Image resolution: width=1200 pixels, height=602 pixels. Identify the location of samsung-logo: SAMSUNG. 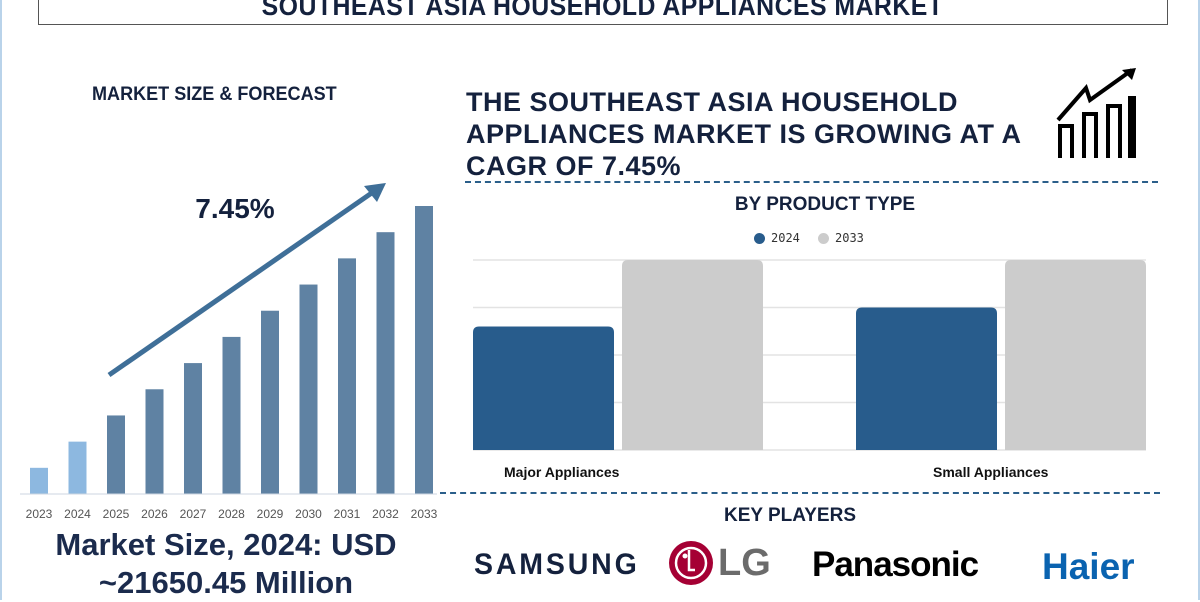
(557, 564).